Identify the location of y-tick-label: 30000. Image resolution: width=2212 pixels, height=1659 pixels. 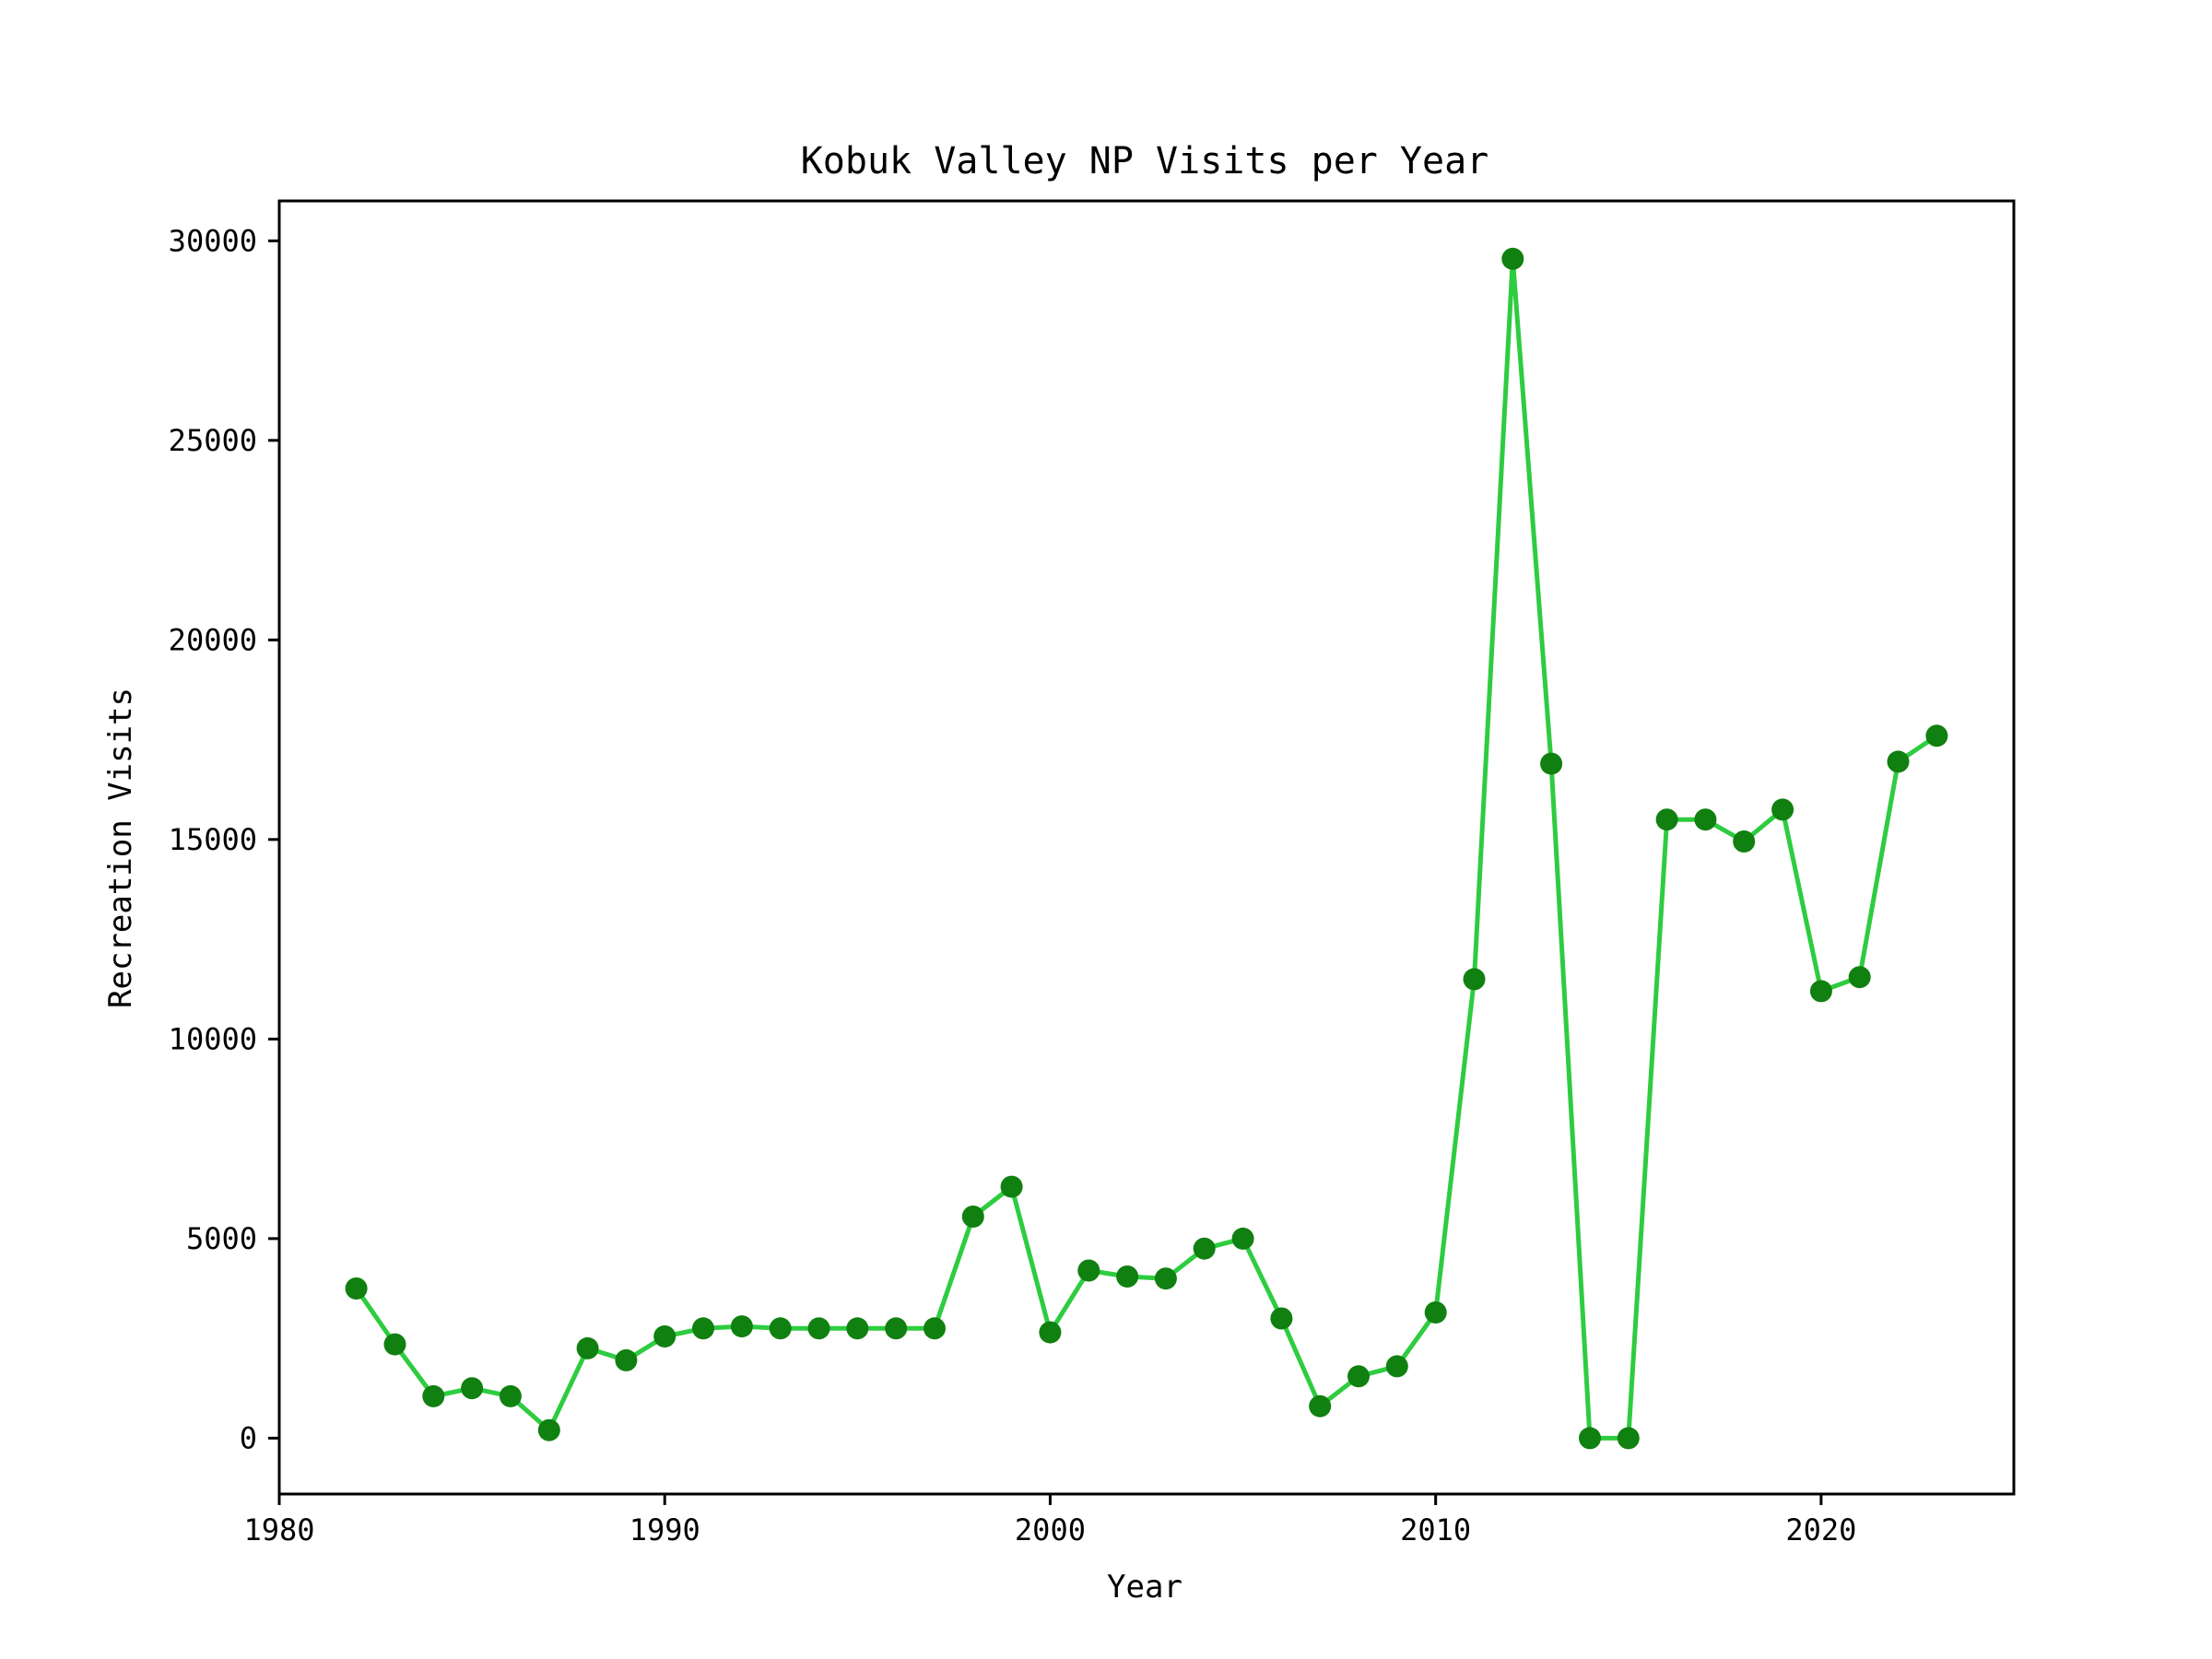
(213, 240).